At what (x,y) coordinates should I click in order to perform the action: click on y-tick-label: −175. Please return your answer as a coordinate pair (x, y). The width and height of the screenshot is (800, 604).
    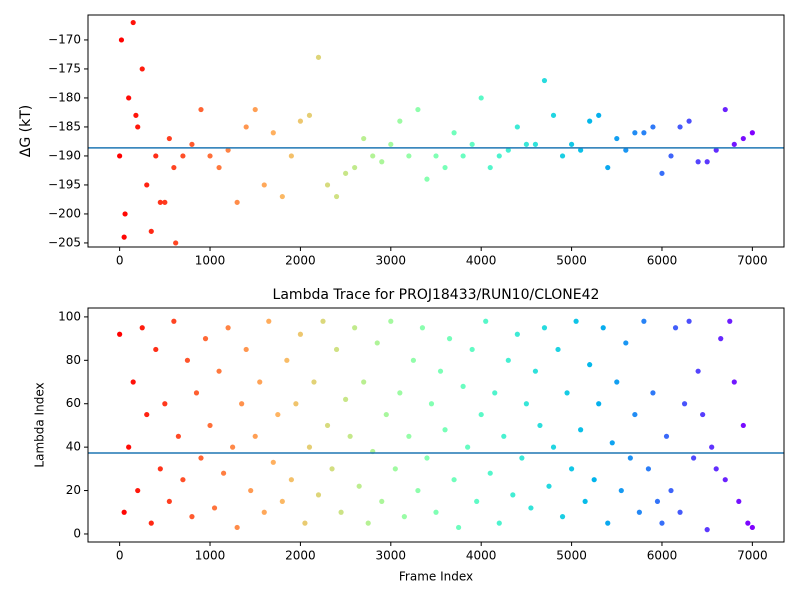
    Looking at the image, I should click on (64, 68).